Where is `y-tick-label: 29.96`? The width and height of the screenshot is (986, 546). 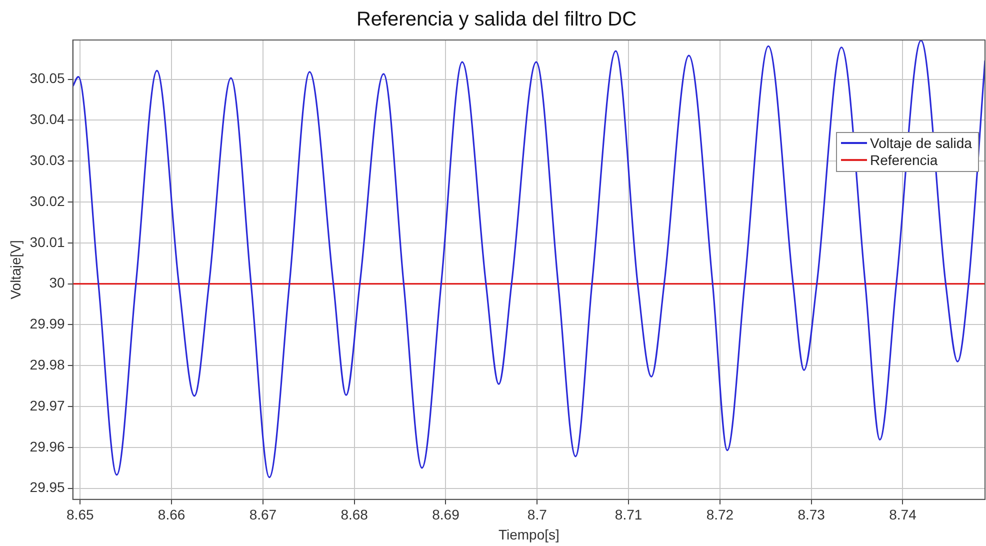 y-tick-label: 29.96 is located at coordinates (48, 446).